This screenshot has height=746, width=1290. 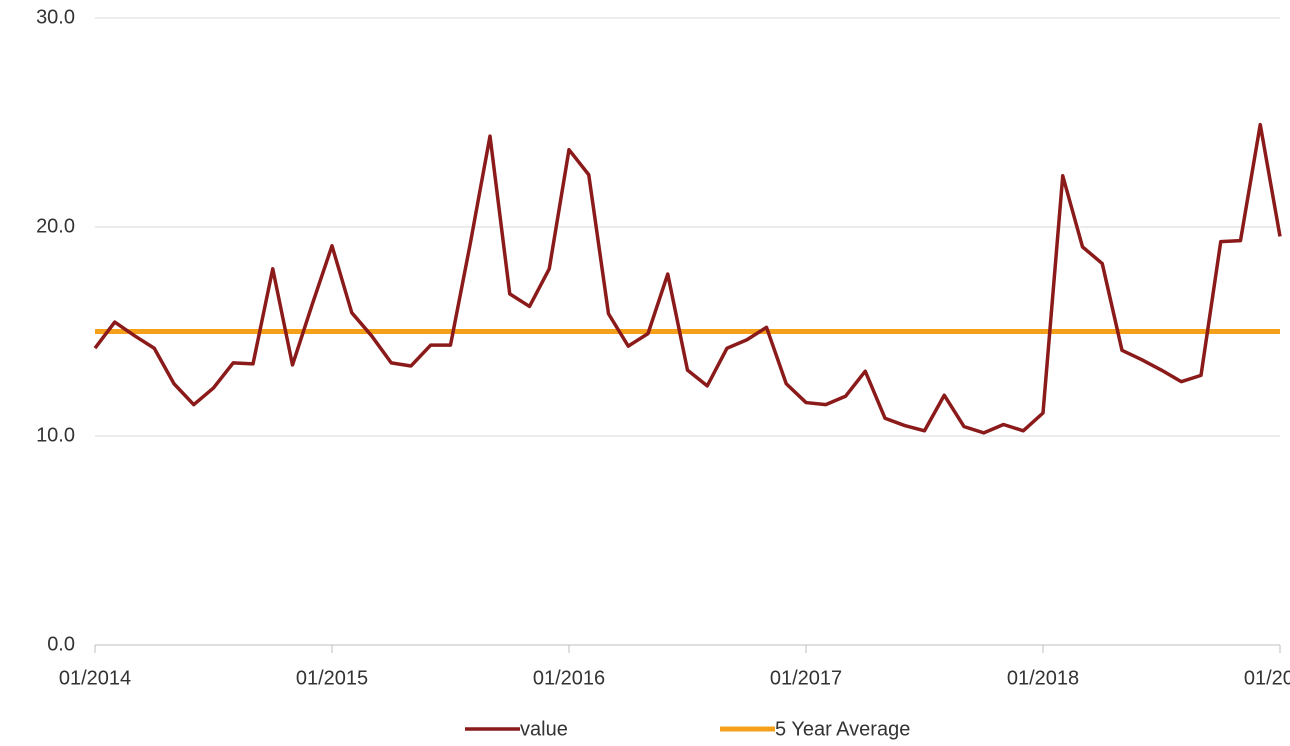 I want to click on x-tick-label: 01/2014, so click(x=95, y=678).